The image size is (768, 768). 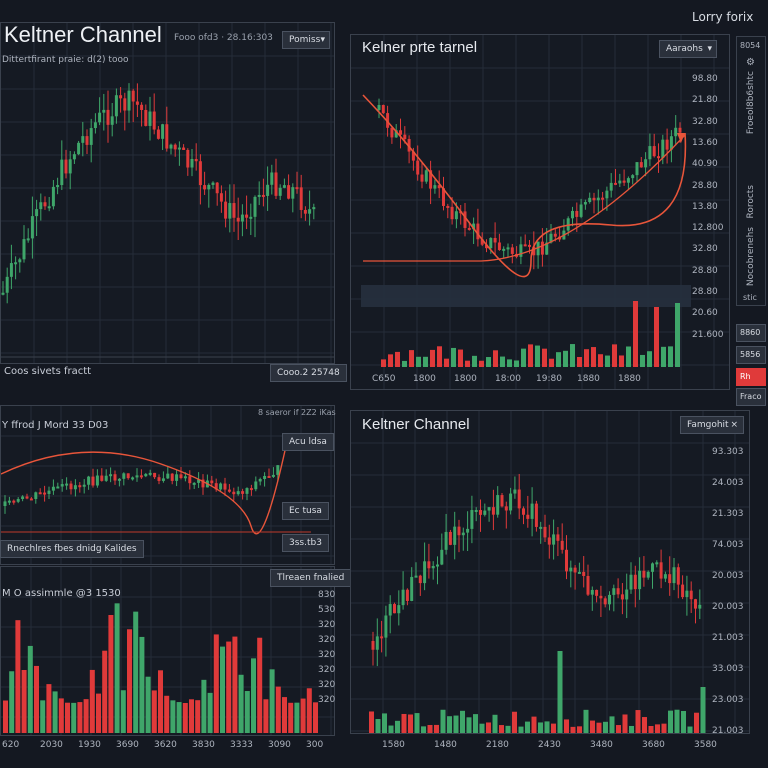 I want to click on timeframe-dropdown: Pomiss ▾, so click(x=306, y=40).